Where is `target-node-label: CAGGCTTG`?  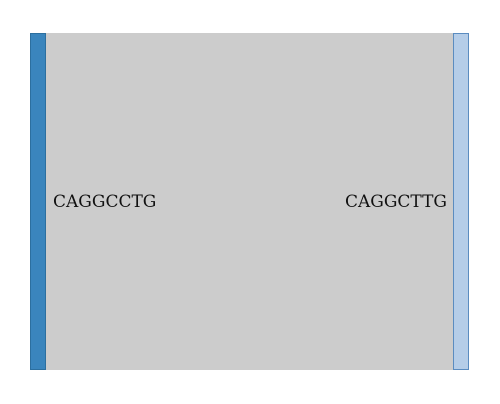 target-node-label: CAGGCTTG is located at coordinates (395, 202).